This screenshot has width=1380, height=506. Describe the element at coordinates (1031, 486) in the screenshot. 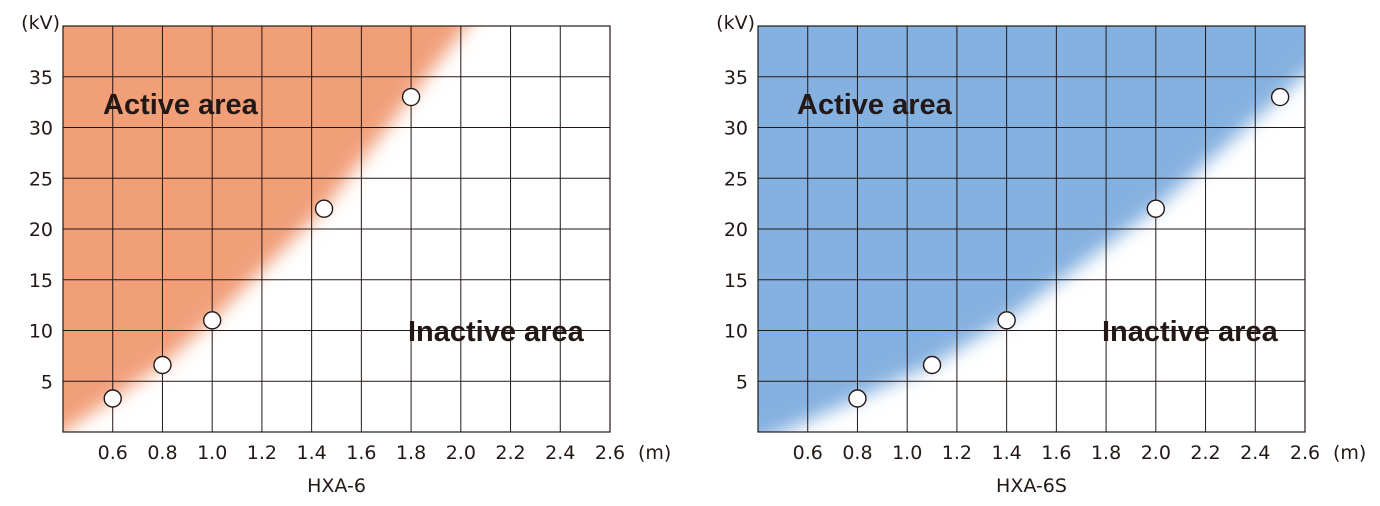

I see `chart-caption: HXA-6S` at that location.